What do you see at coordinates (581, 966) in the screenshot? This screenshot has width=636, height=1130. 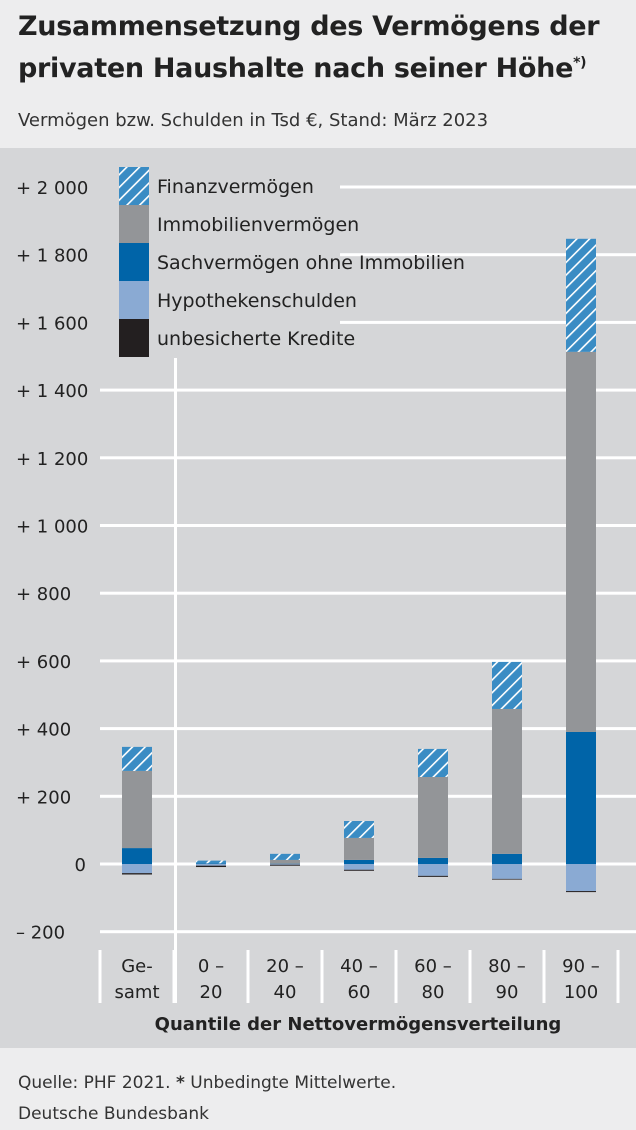 I see `x-tick-label: 90 –` at bounding box center [581, 966].